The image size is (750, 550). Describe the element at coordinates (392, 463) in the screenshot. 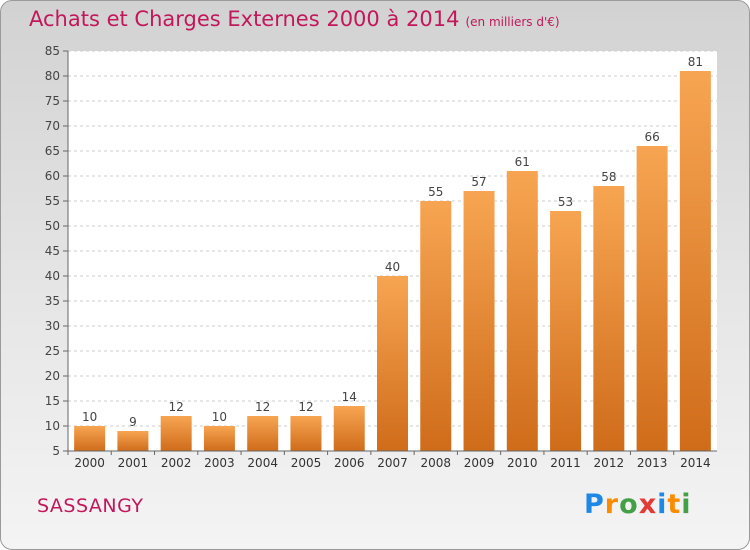

I see `x-tick-label: 2007` at that location.